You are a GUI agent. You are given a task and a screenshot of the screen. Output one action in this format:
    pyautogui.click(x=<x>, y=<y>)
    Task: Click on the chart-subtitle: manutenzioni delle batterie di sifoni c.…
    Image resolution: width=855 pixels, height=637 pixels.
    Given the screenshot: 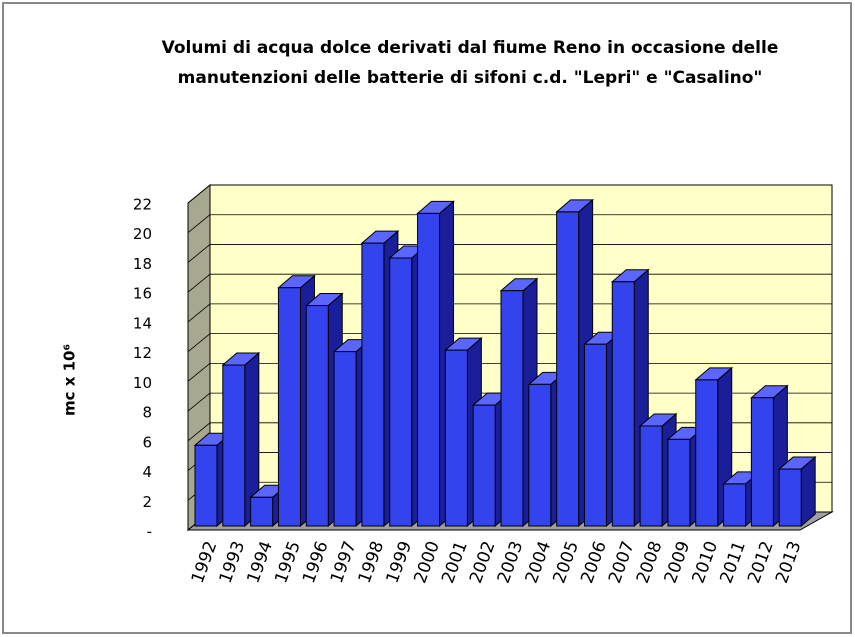 What is the action you would take?
    pyautogui.click(x=470, y=78)
    